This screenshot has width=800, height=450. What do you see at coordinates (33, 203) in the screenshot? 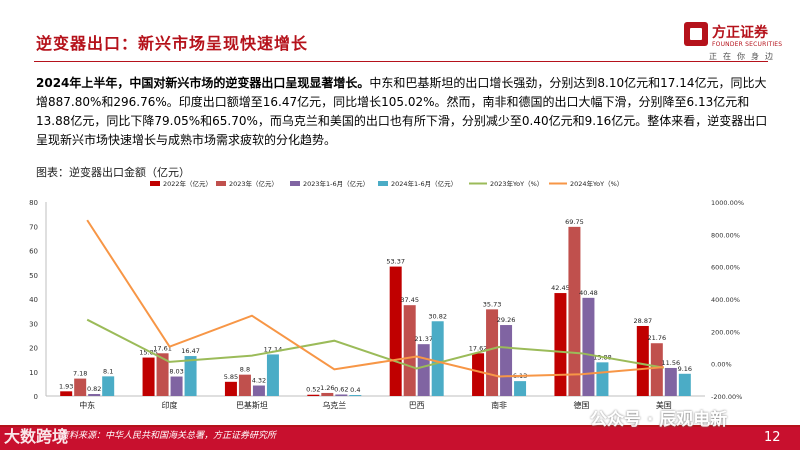
I see `y-tick-label: 80` at bounding box center [33, 203].